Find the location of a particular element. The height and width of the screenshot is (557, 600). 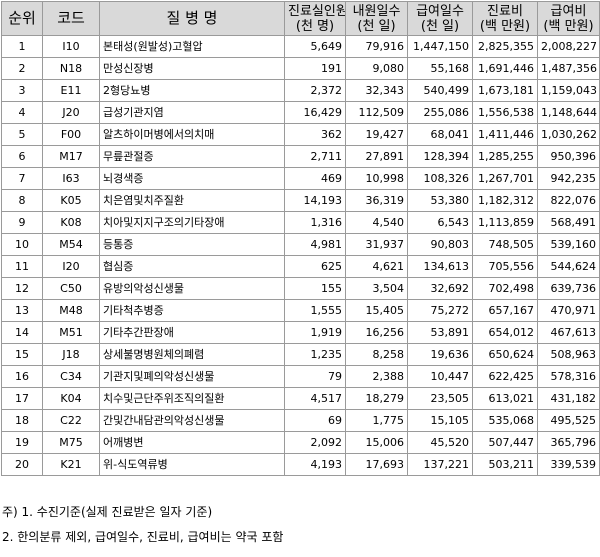

cell-patients: 5,649 is located at coordinates (315, 46).